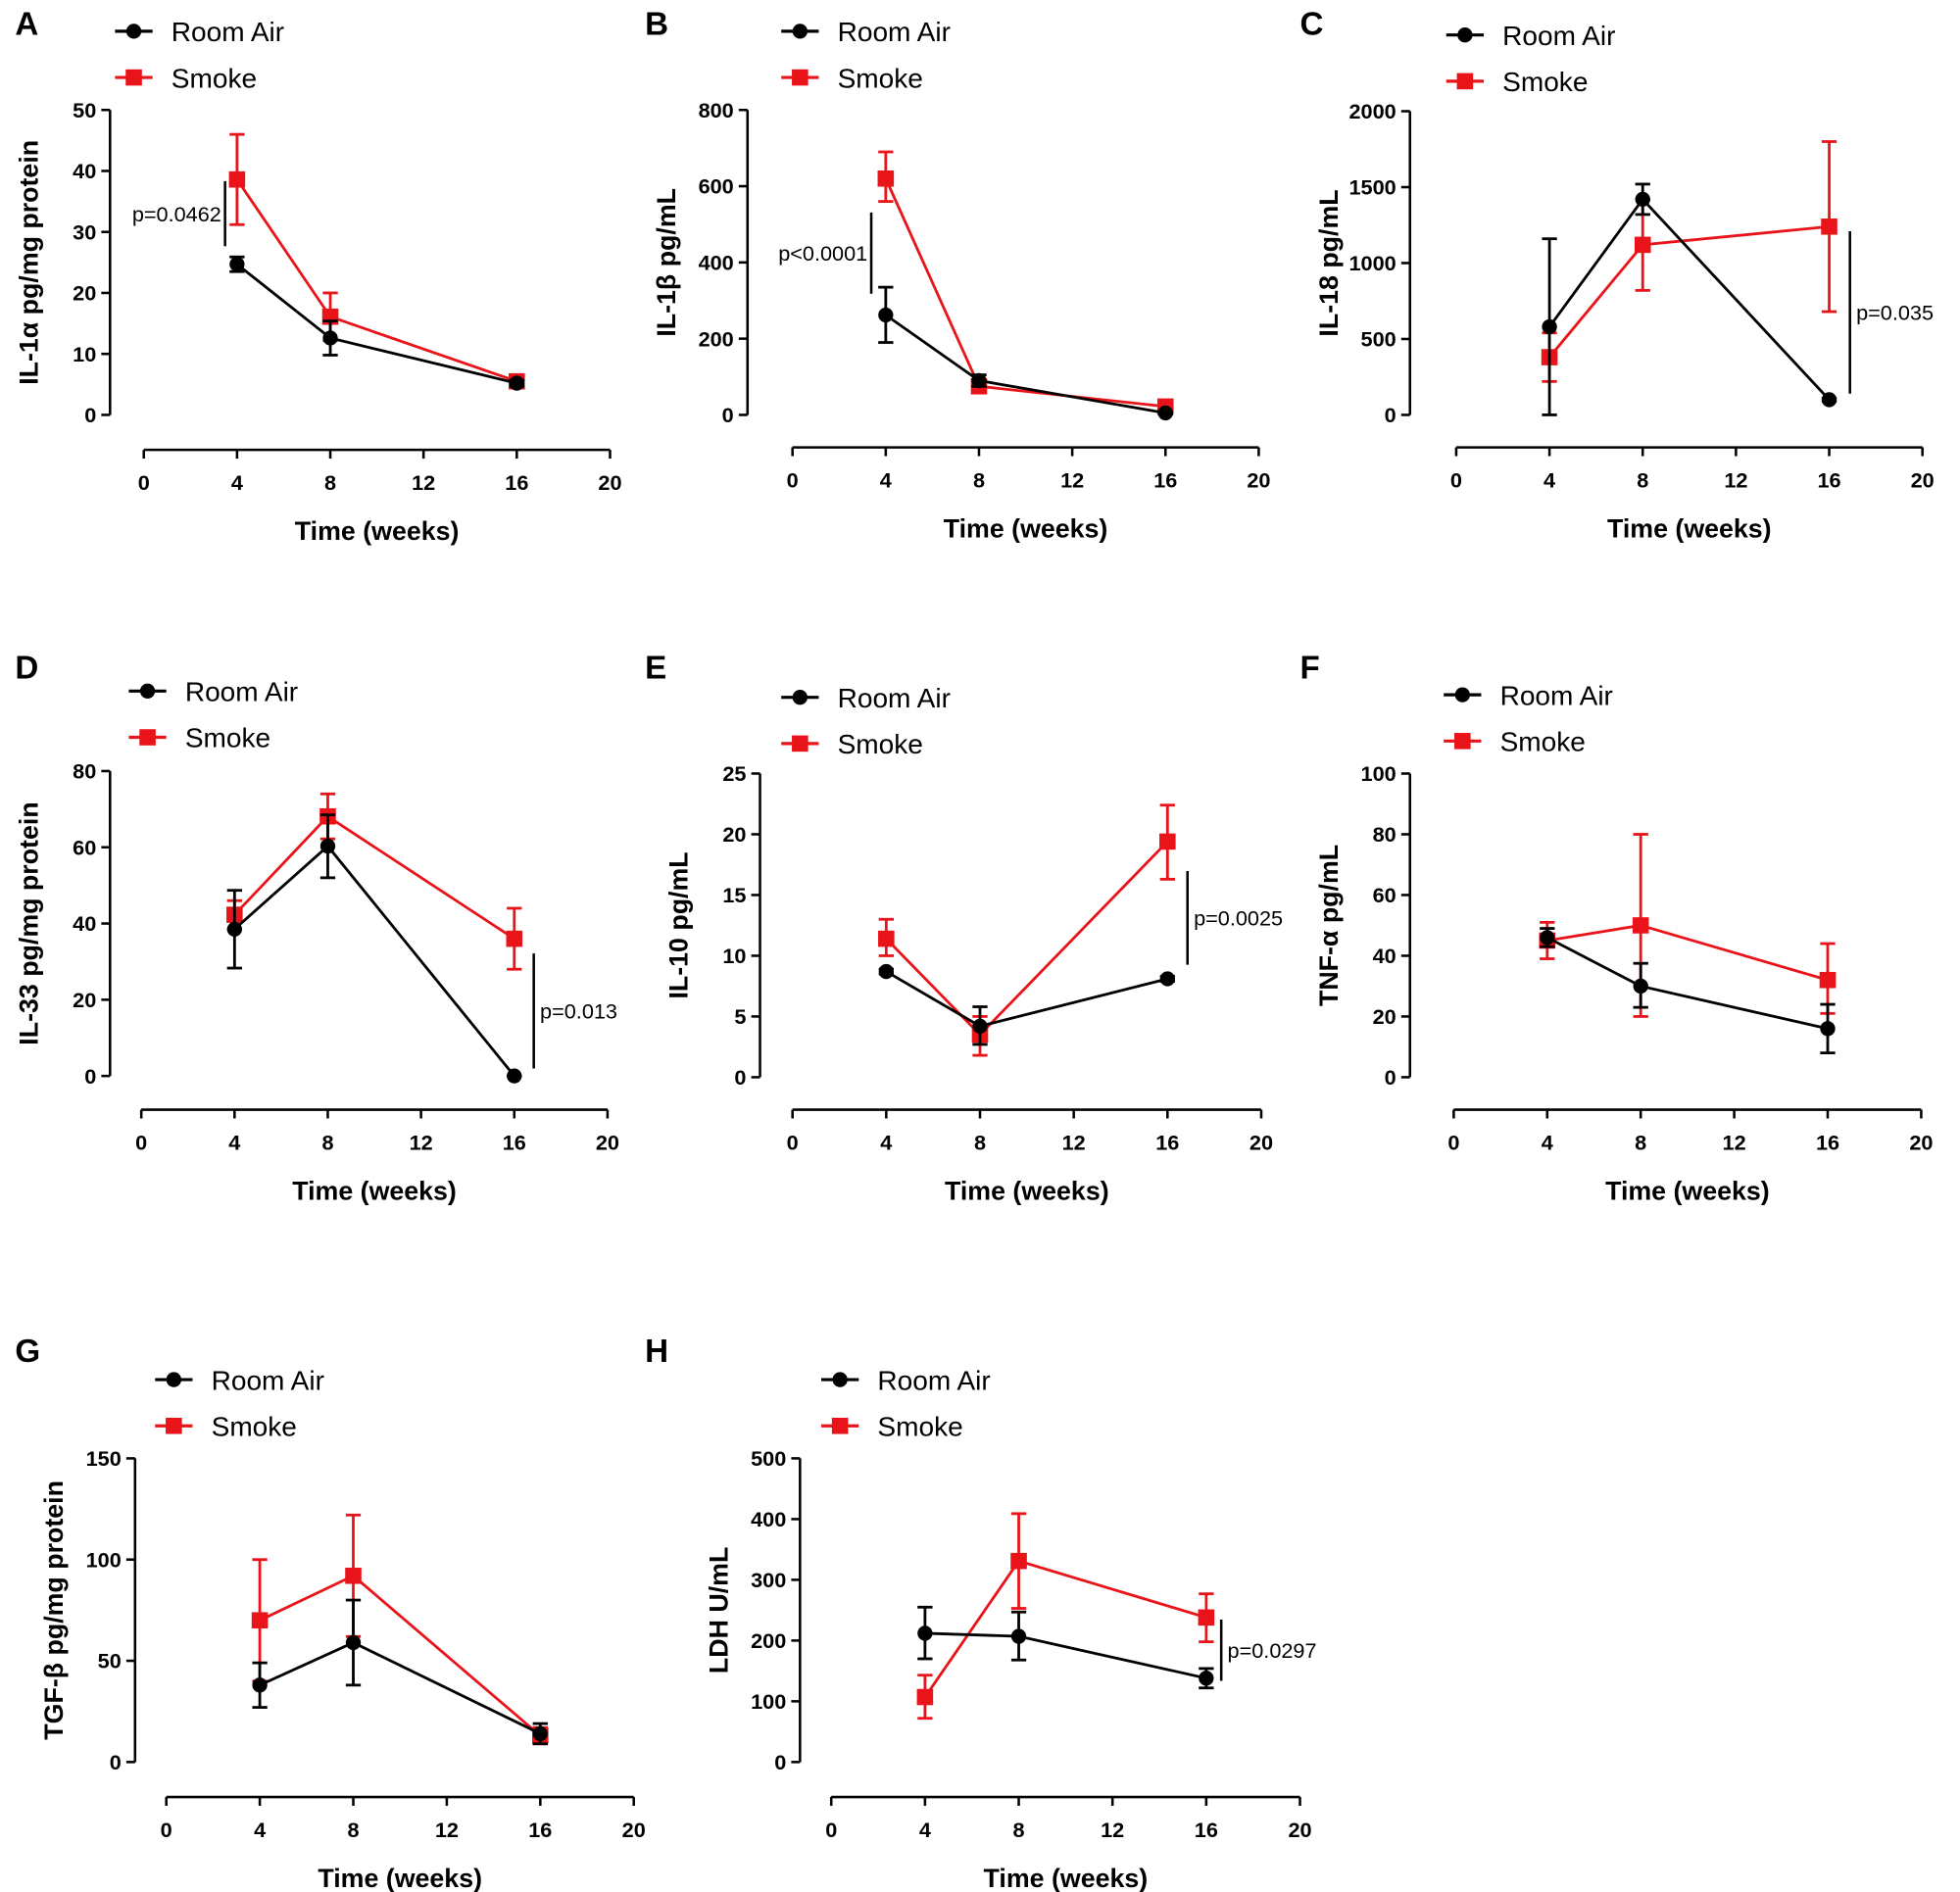 The image size is (1960, 1892). Describe the element at coordinates (734, 895) in the screenshot. I see `y-tick-label: 15` at that location.